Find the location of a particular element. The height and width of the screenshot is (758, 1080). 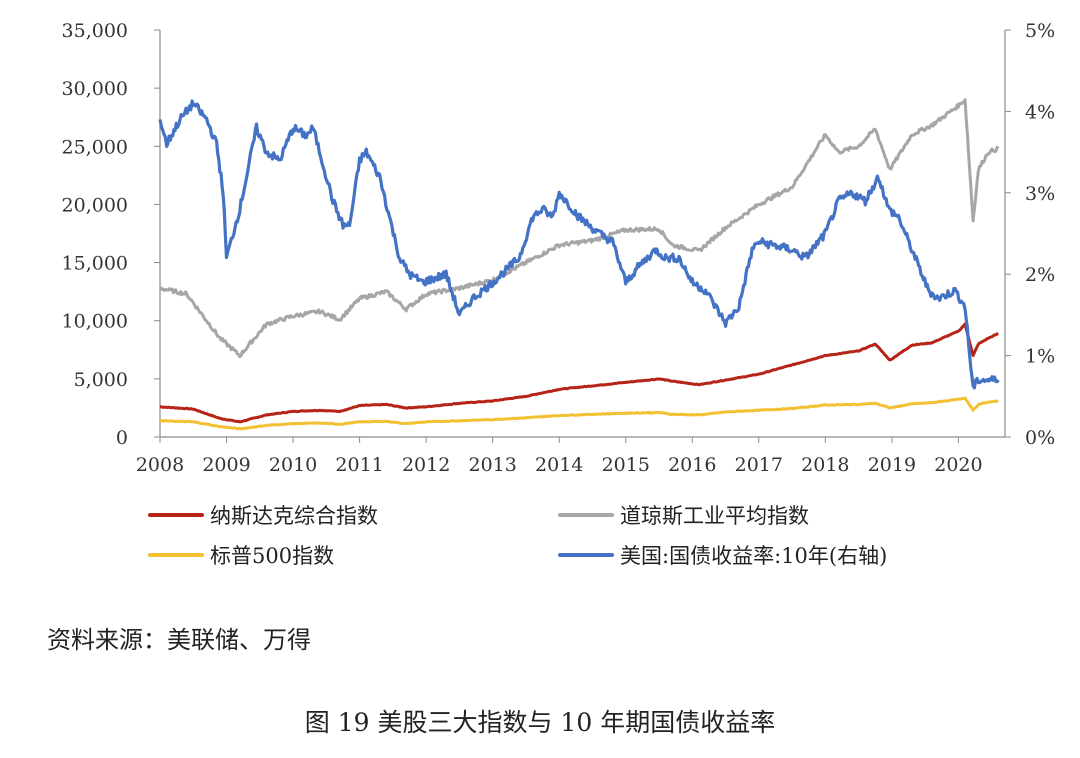

x-tick-label: 2010 is located at coordinates (293, 465).